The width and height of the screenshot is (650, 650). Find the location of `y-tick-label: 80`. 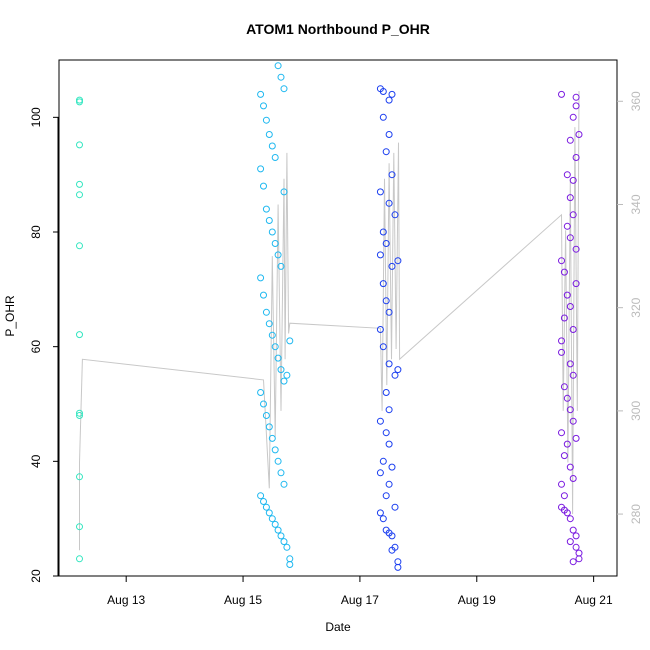

y-tick-label: 80 is located at coordinates (36, 232).